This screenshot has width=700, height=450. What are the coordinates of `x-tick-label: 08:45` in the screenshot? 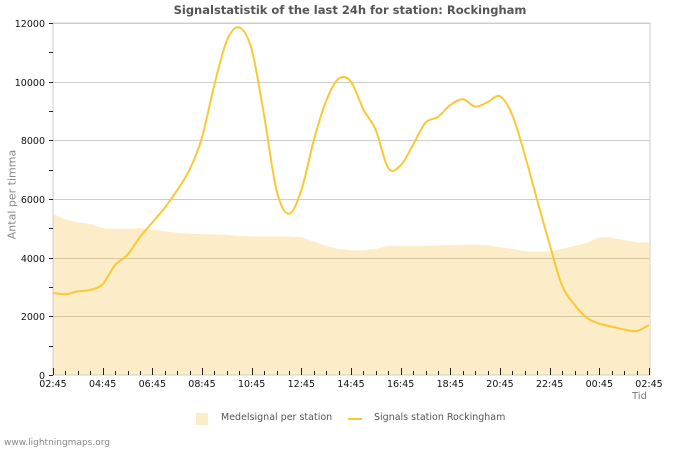 It's located at (201, 384).